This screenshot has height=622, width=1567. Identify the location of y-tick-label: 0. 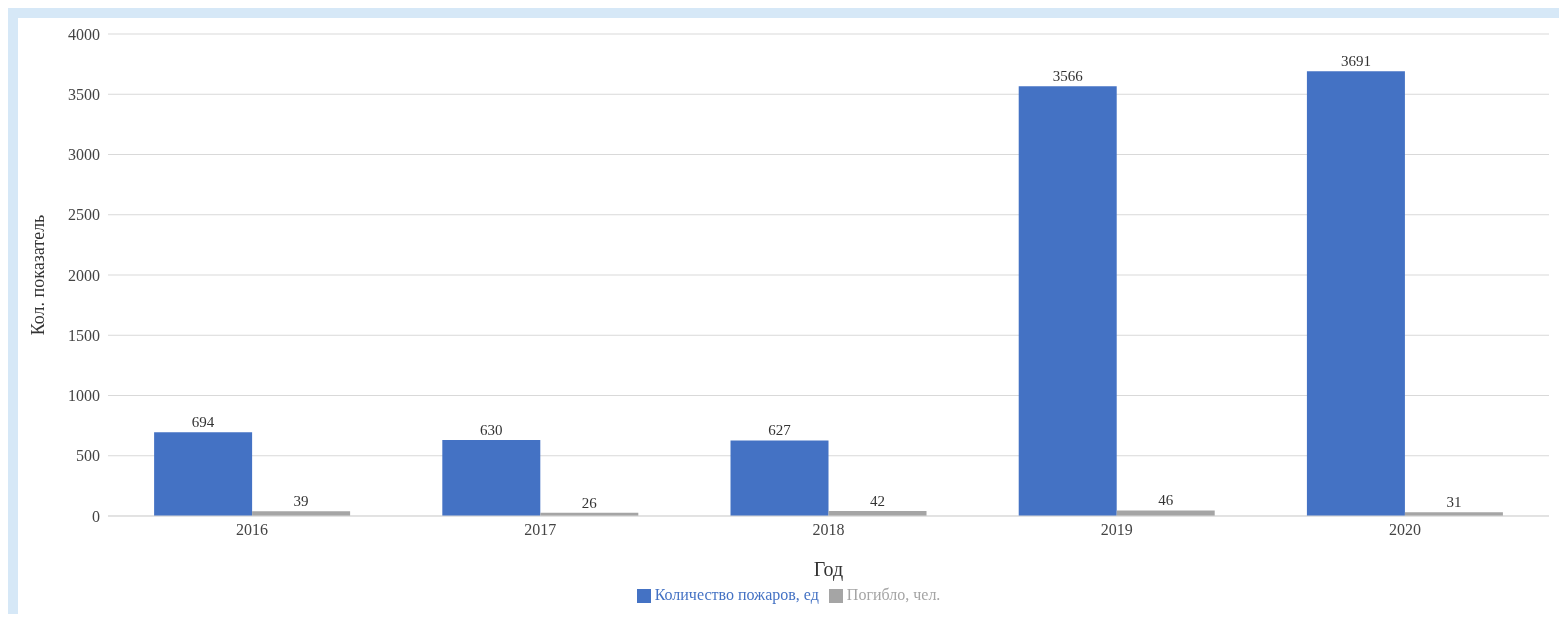
(96, 516).